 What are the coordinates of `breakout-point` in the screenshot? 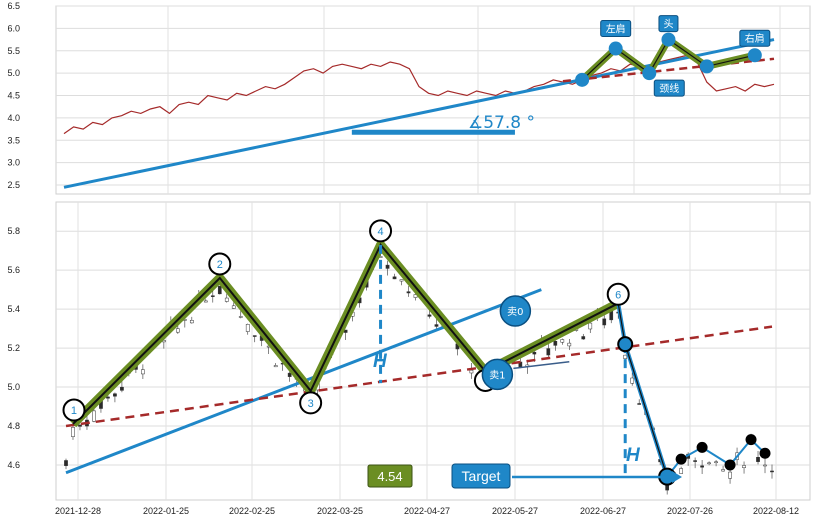 It's located at (625, 344).